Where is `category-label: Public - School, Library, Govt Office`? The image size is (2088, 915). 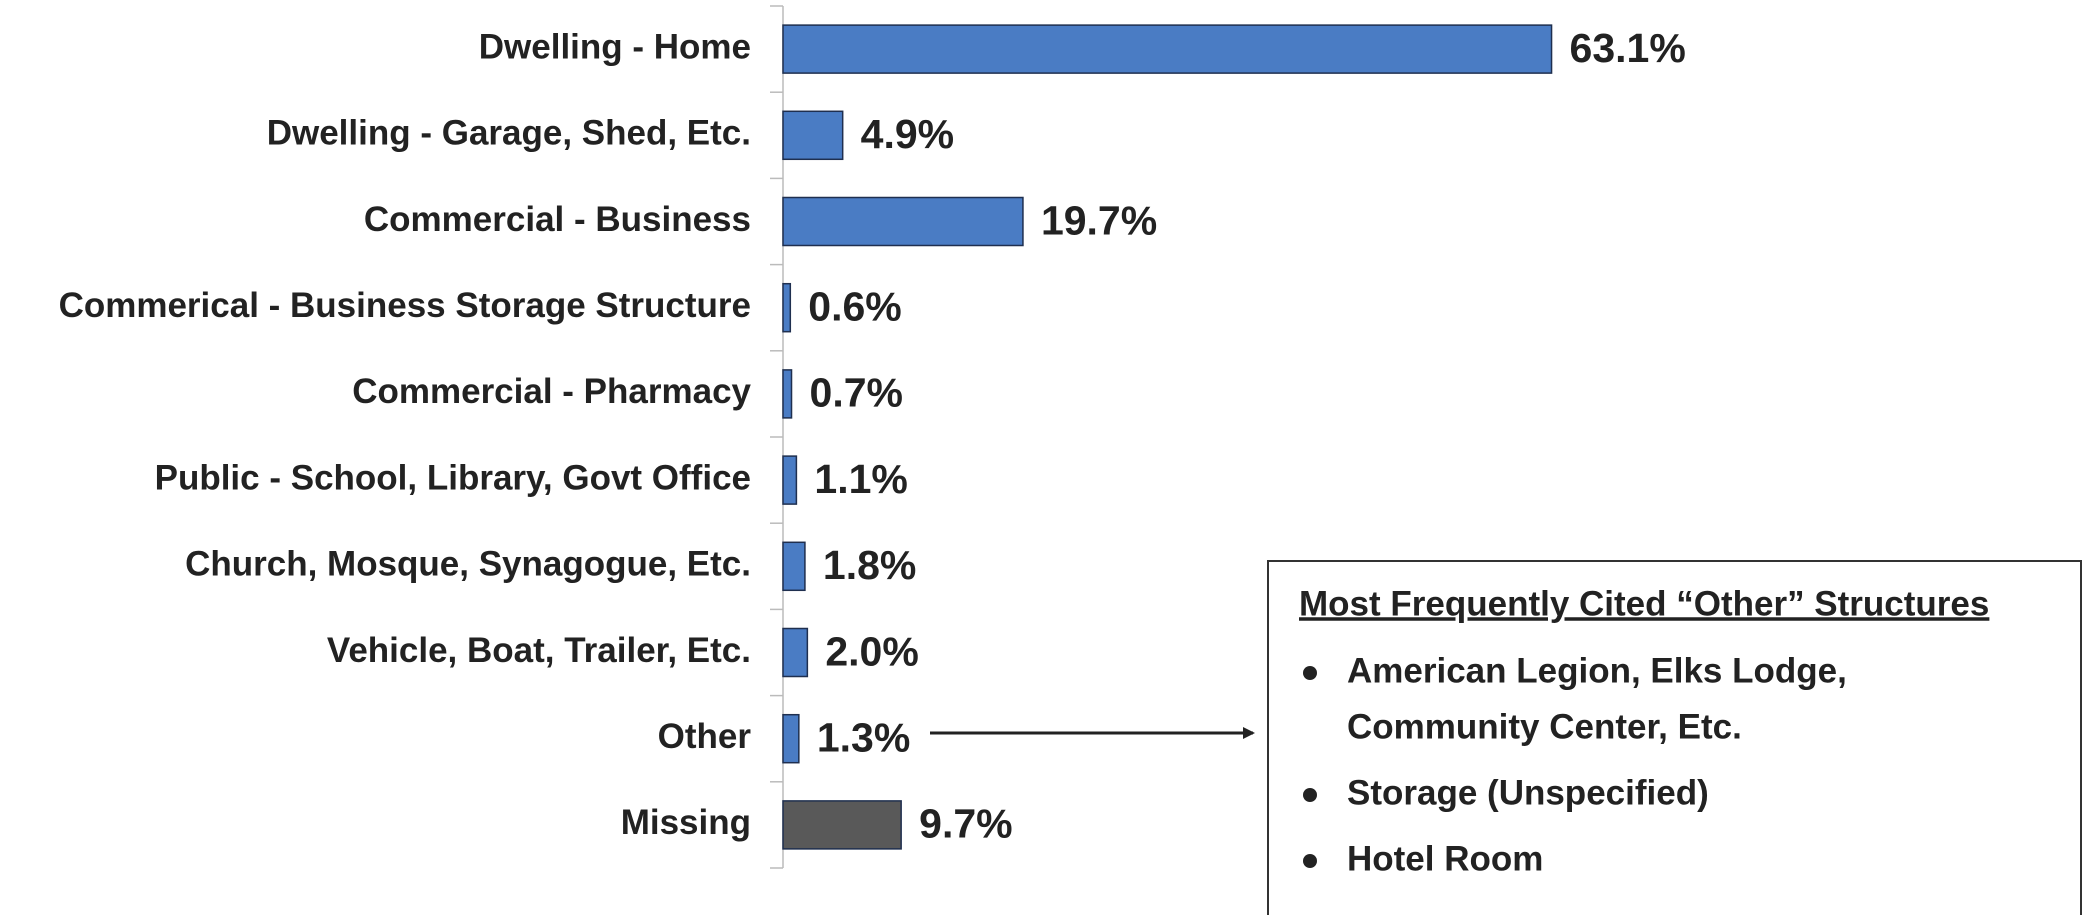 category-label: Public - School, Library, Govt Office is located at coordinates (453, 477).